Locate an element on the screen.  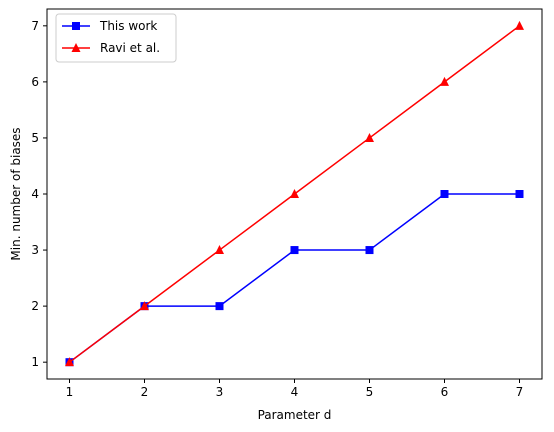
legend: This work Ravi et al. is located at coordinates (116, 38).